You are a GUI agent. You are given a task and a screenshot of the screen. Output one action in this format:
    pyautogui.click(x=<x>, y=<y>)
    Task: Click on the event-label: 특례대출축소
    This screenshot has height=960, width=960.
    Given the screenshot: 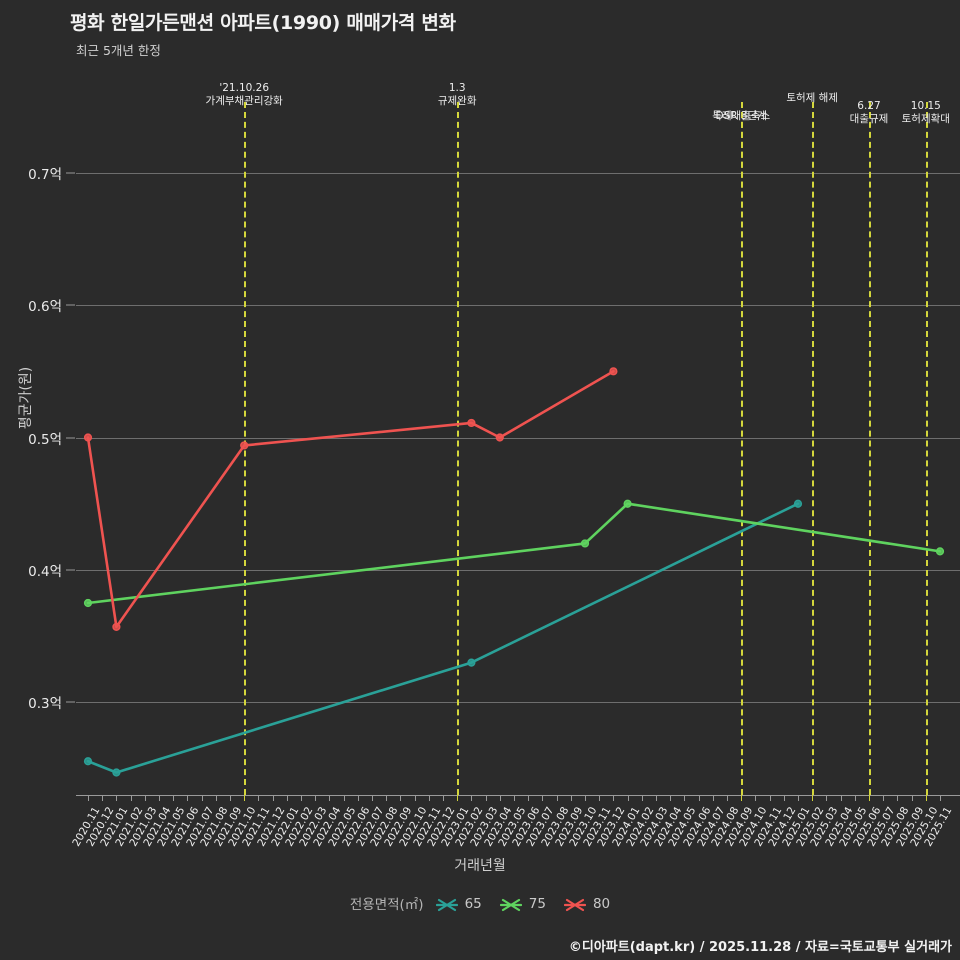 What is the action you would take?
    pyautogui.click(x=741, y=116)
    